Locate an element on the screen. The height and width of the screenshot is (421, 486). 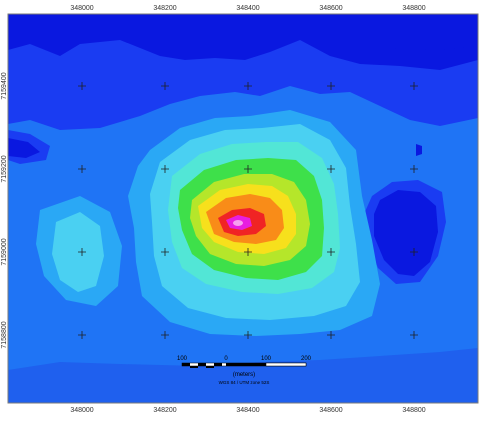
contour-band-south is located at coordinates (243, 375).